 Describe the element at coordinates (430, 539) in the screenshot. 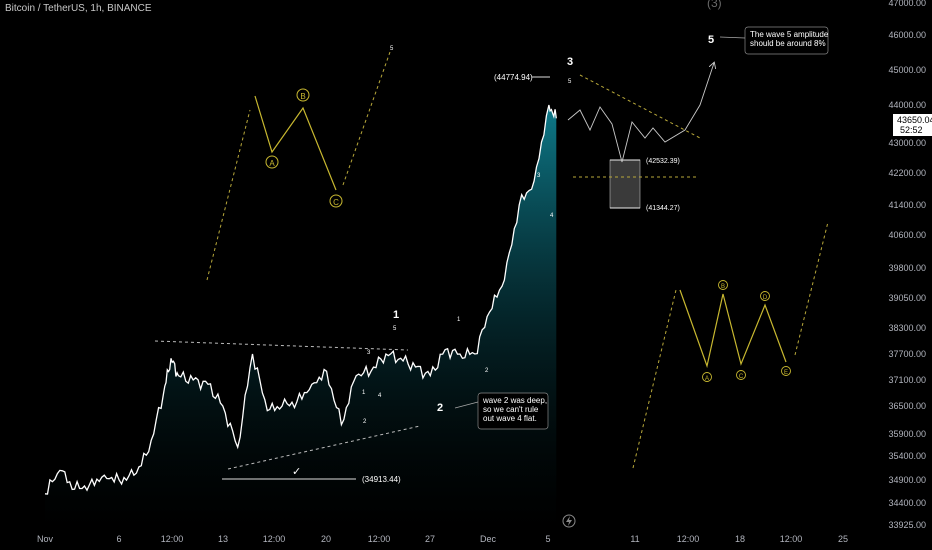

I see `time-tick-label: 27` at that location.